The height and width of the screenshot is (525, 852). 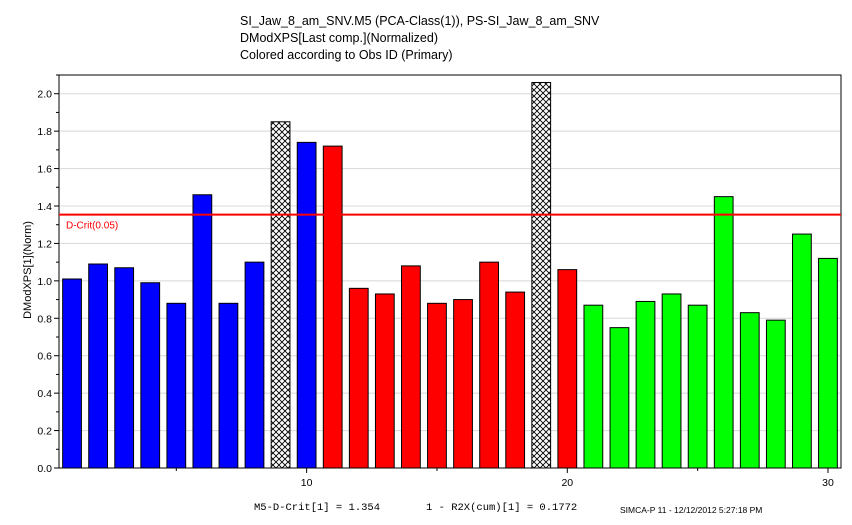 I want to click on y-tick-label: 2.0, so click(x=44, y=95).